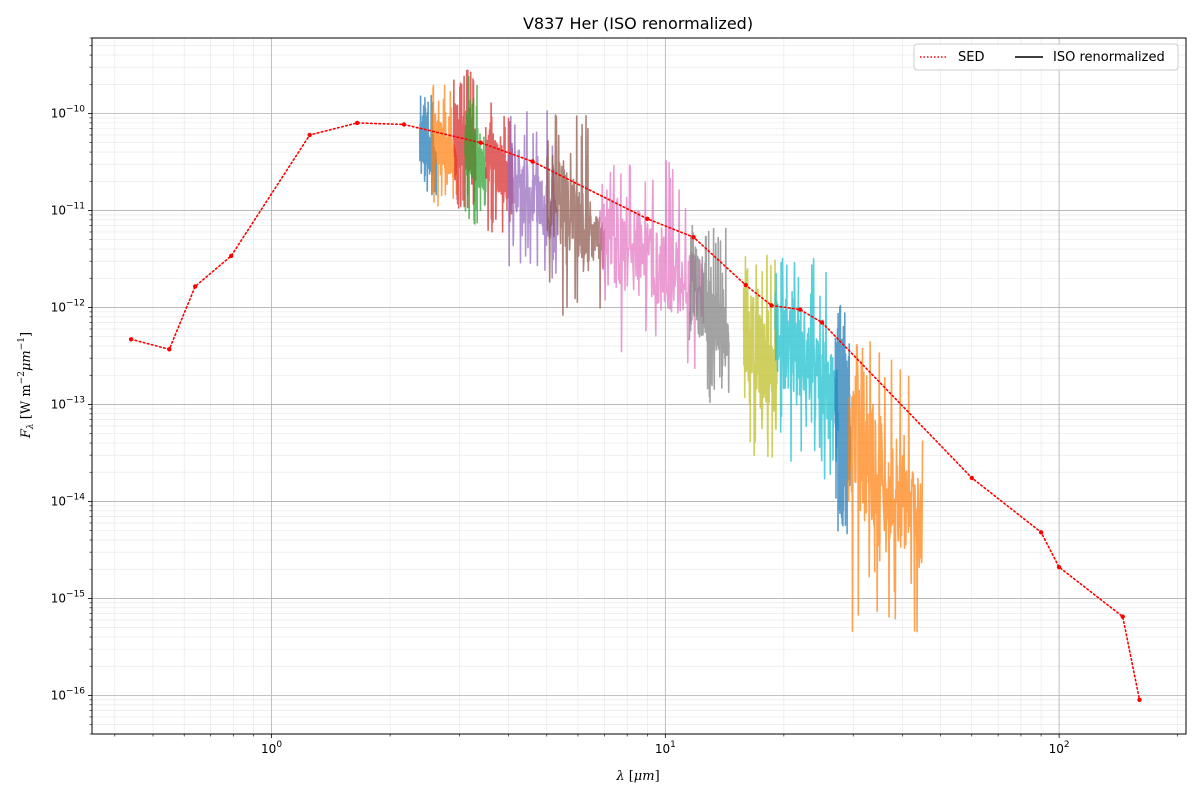 The height and width of the screenshot is (800, 1200). I want to click on y-axis-symbol: F, so click(26, 433).